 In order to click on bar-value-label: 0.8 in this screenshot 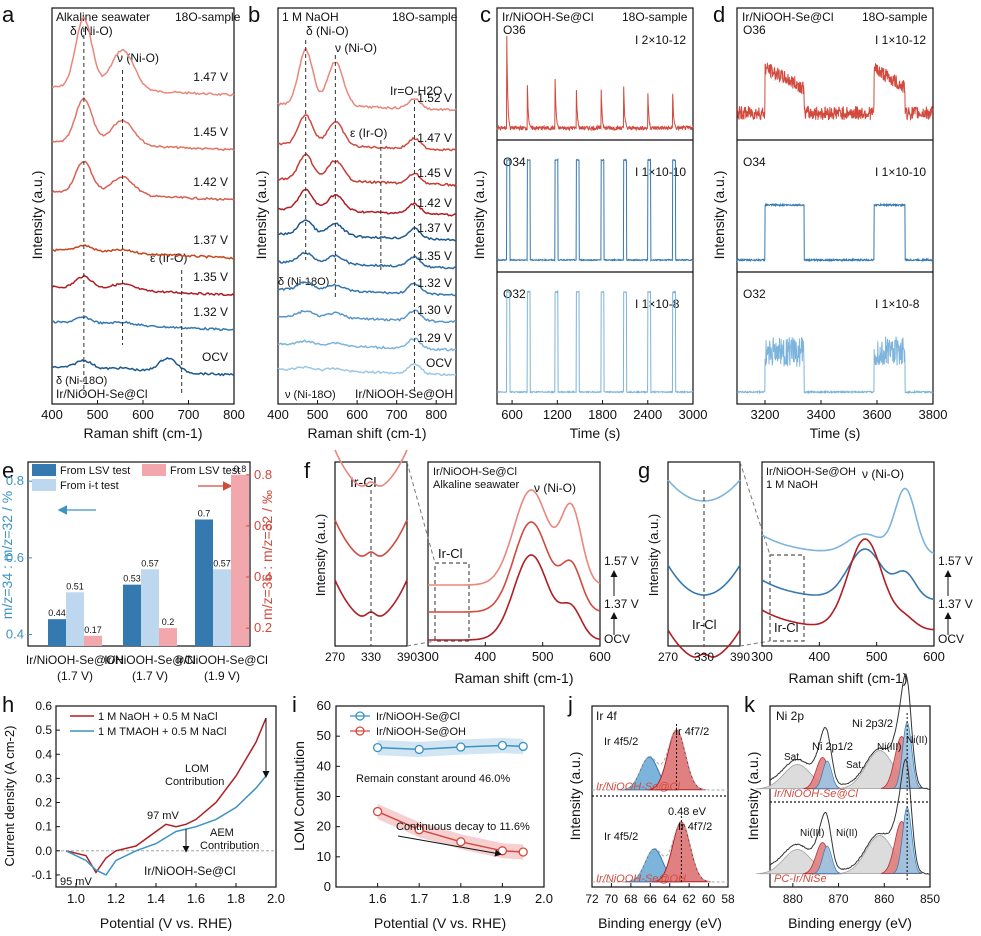, I will do `click(240, 469)`.